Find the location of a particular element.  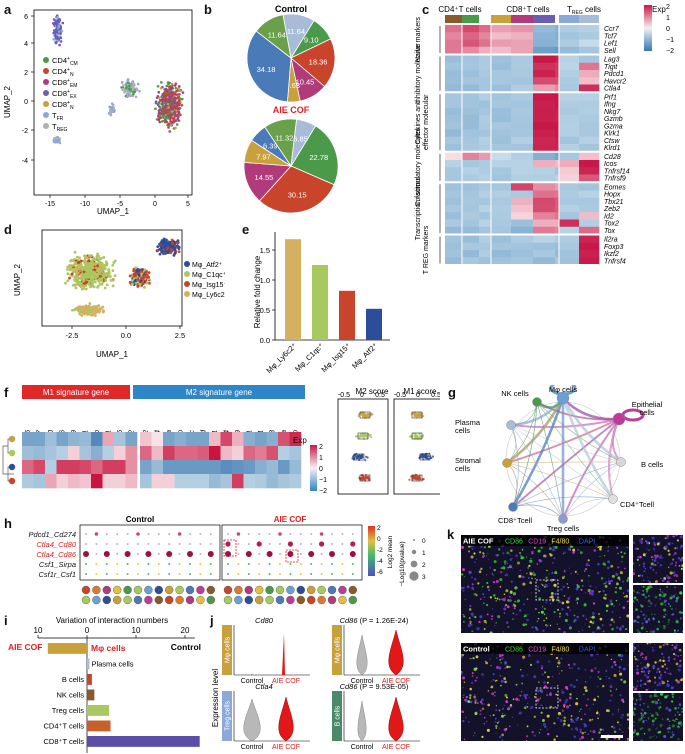

heatmap-gene-label: Sell is located at coordinates (610, 51).